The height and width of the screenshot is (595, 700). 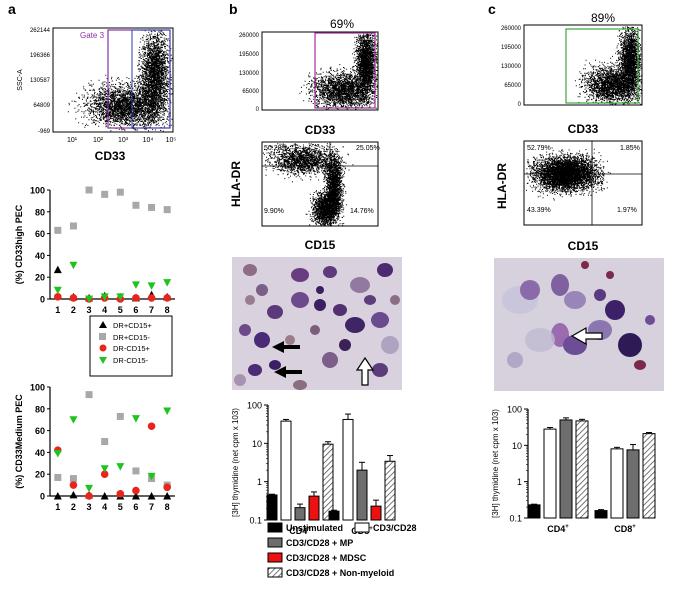 What do you see at coordinates (502, 186) in the screenshot?
I see `y-label-c-quad: HLA-DR` at bounding box center [502, 186].